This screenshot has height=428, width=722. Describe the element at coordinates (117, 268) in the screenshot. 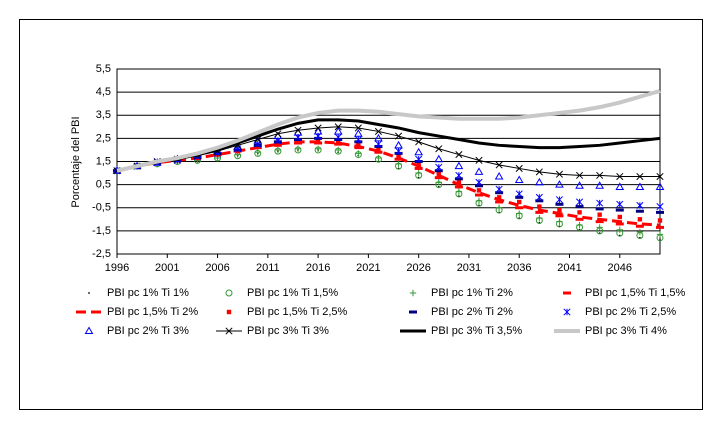

I see `x-tick-label: 1996` at that location.